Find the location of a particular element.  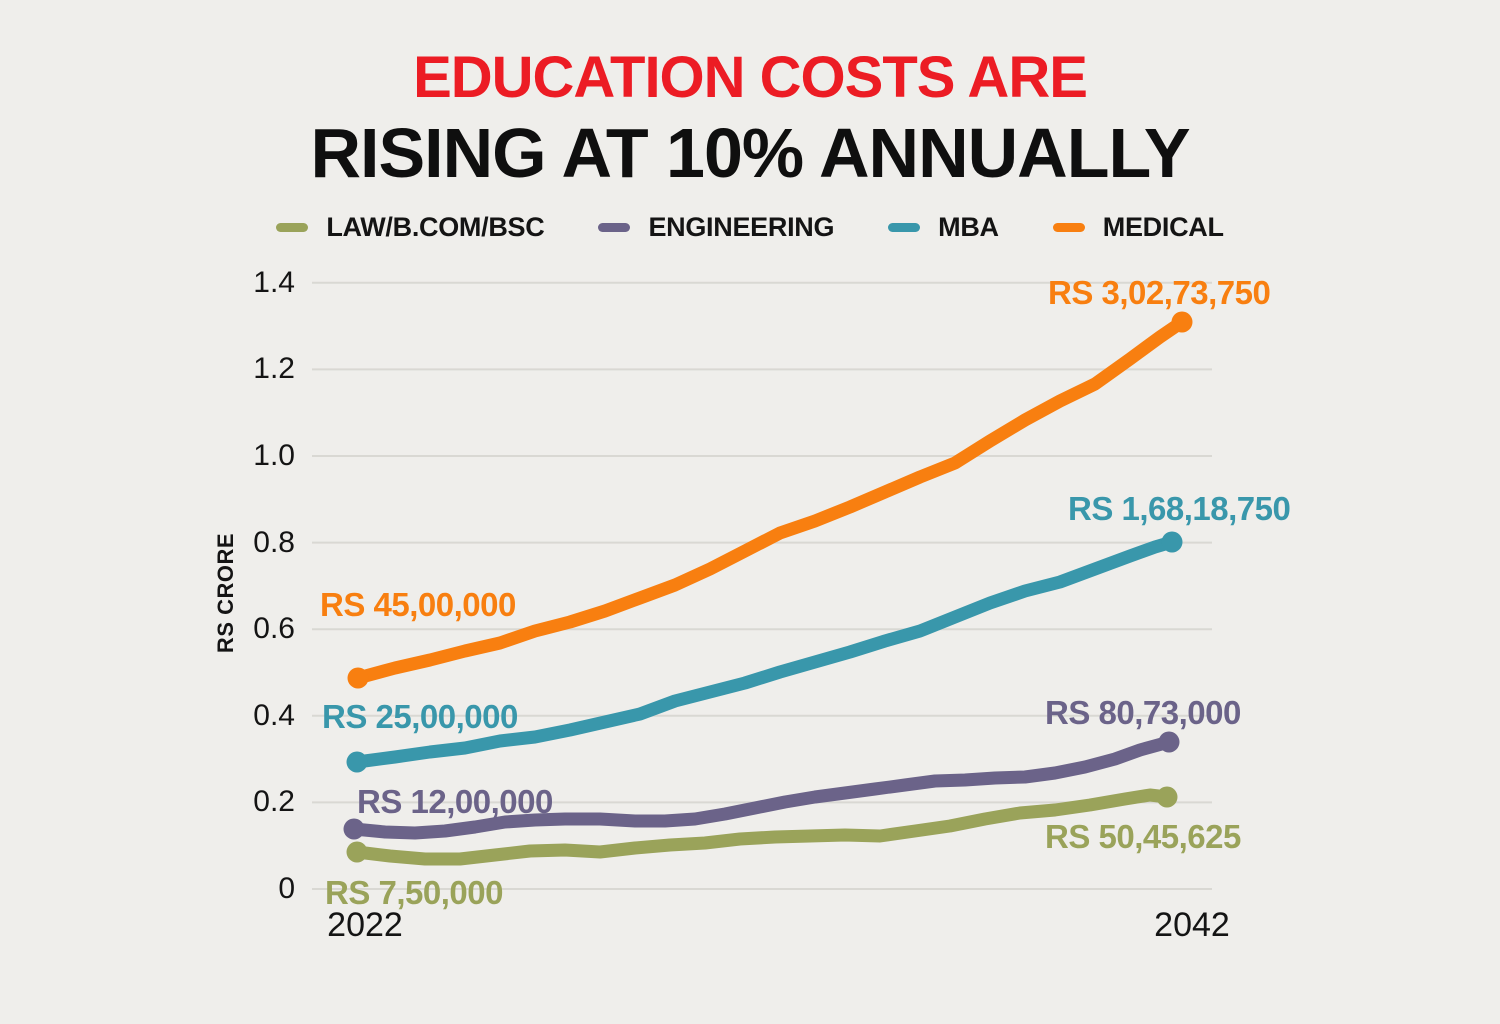

value-label: RS 50,45,625 is located at coordinates (1143, 836).